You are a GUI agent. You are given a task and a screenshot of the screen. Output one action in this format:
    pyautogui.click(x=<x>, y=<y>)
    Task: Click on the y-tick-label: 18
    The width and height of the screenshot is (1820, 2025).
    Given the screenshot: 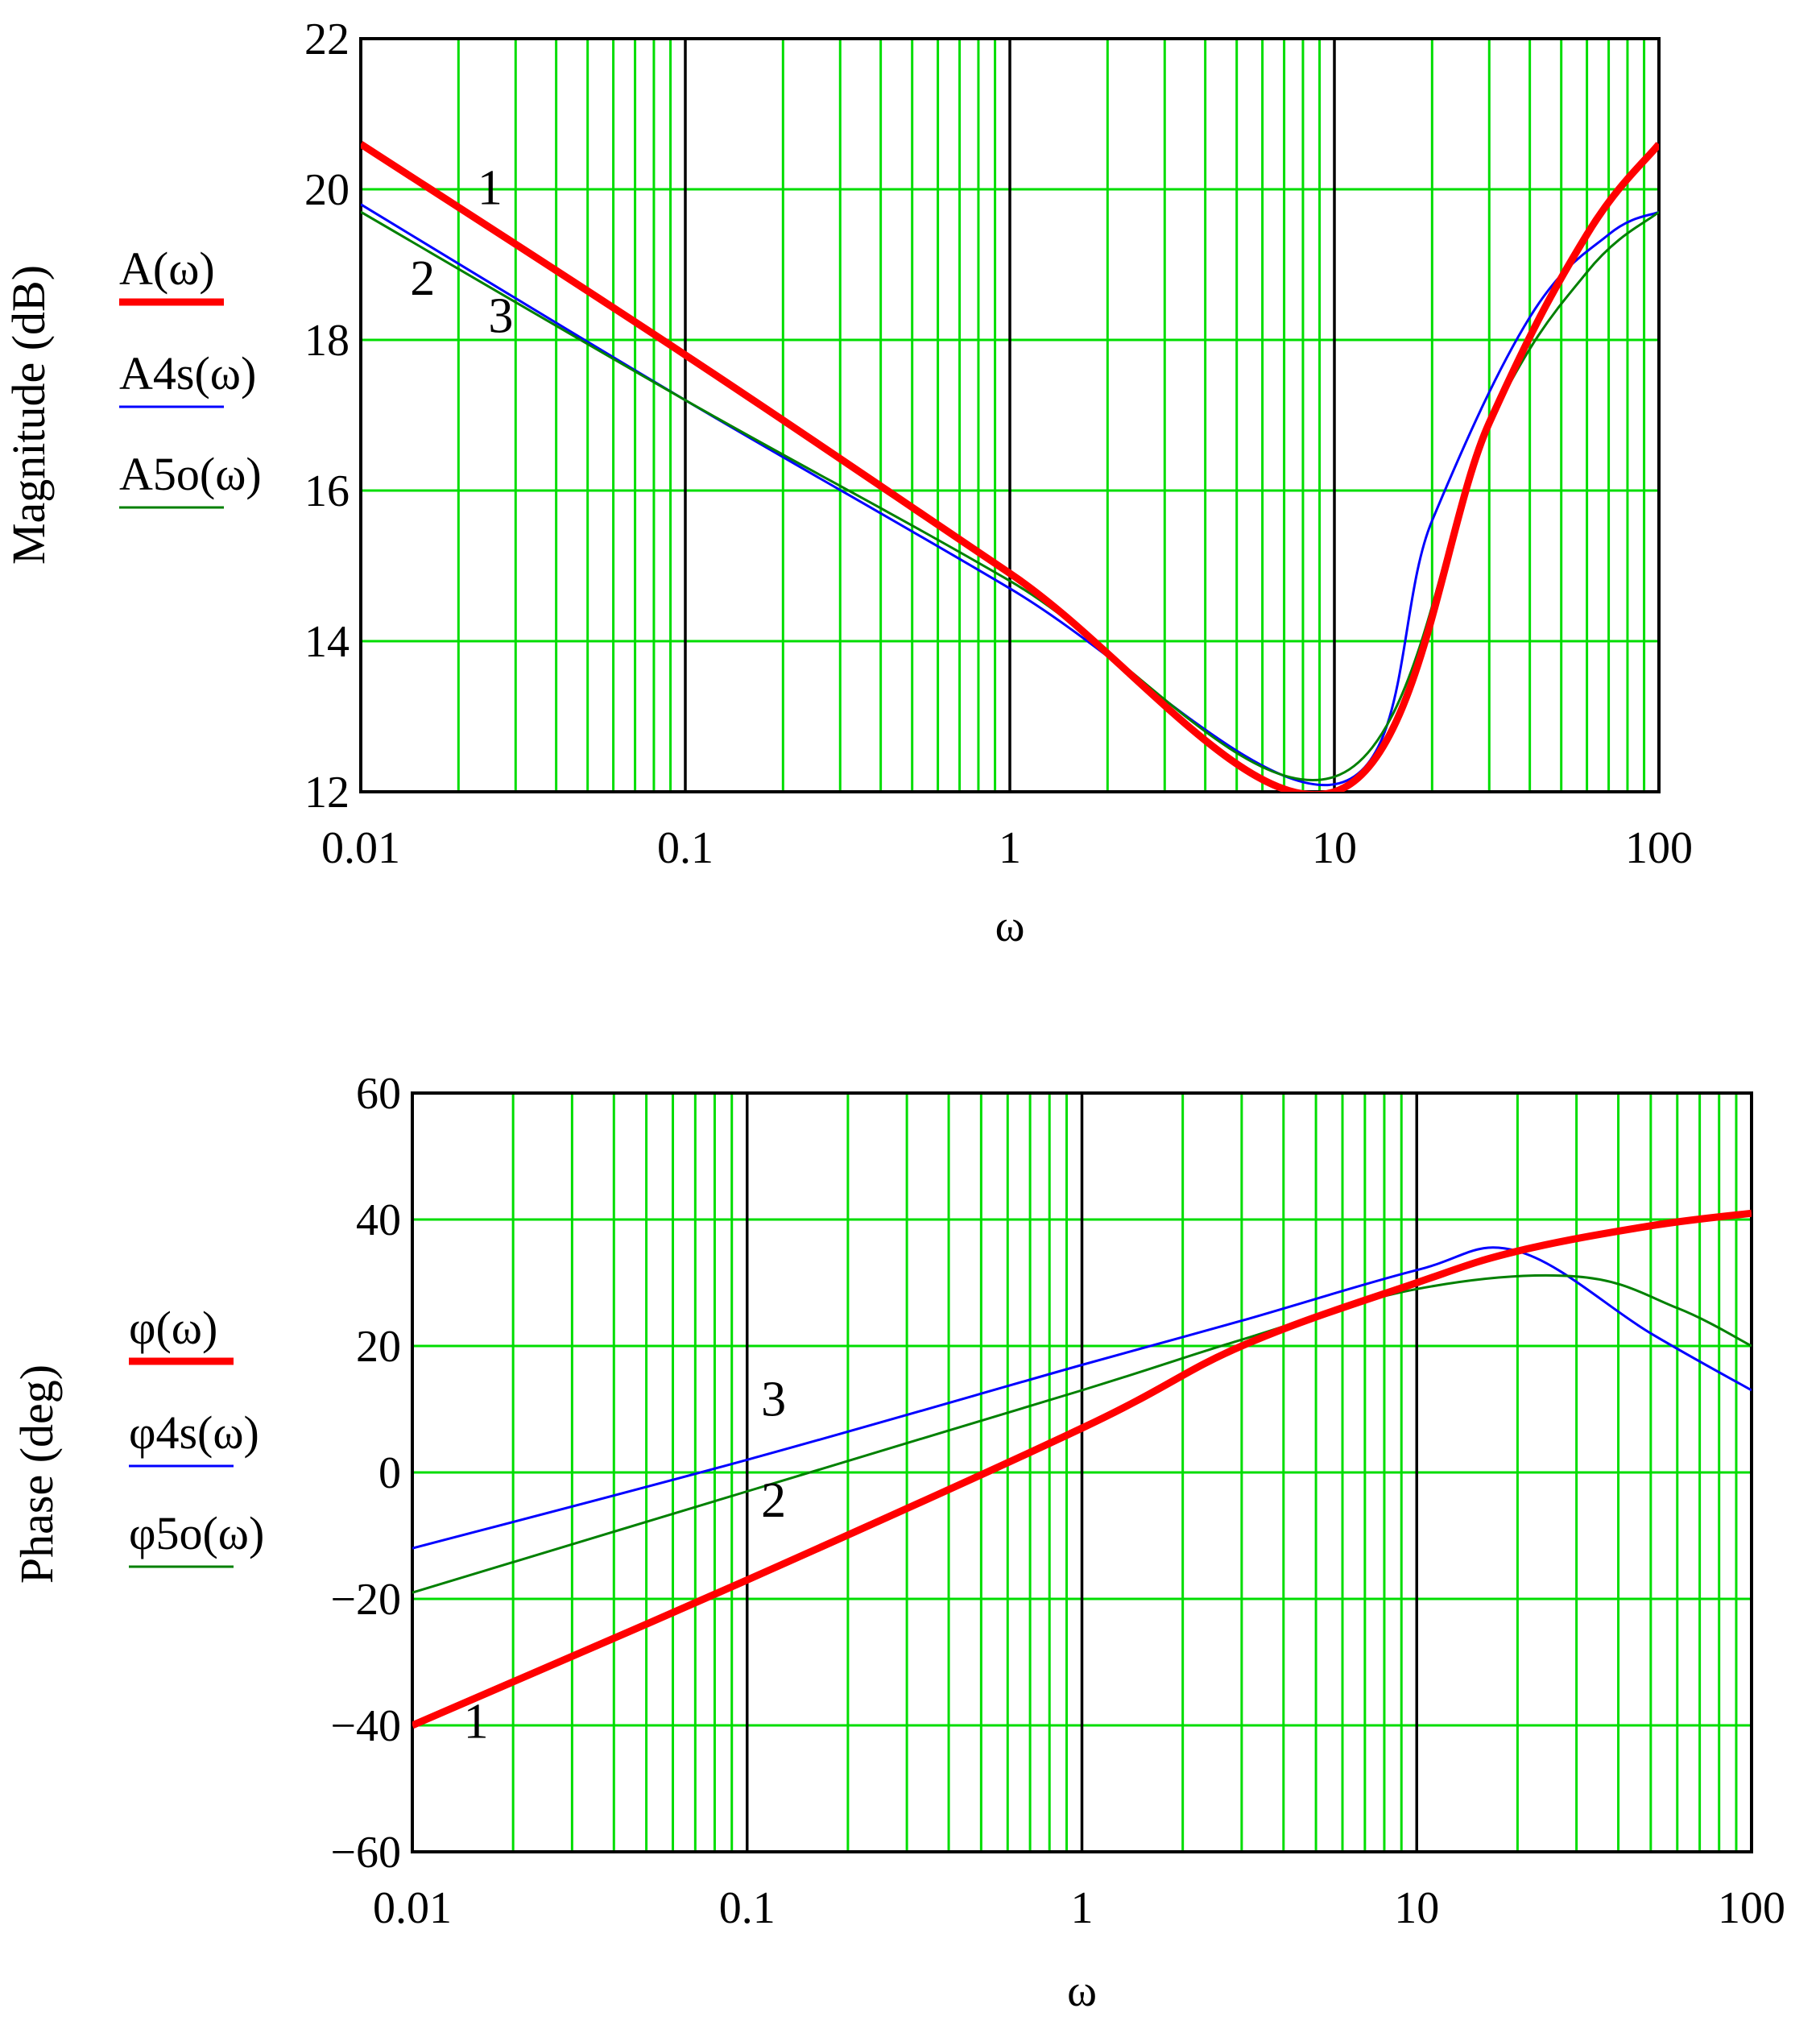 What is the action you would take?
    pyautogui.click(x=327, y=341)
    